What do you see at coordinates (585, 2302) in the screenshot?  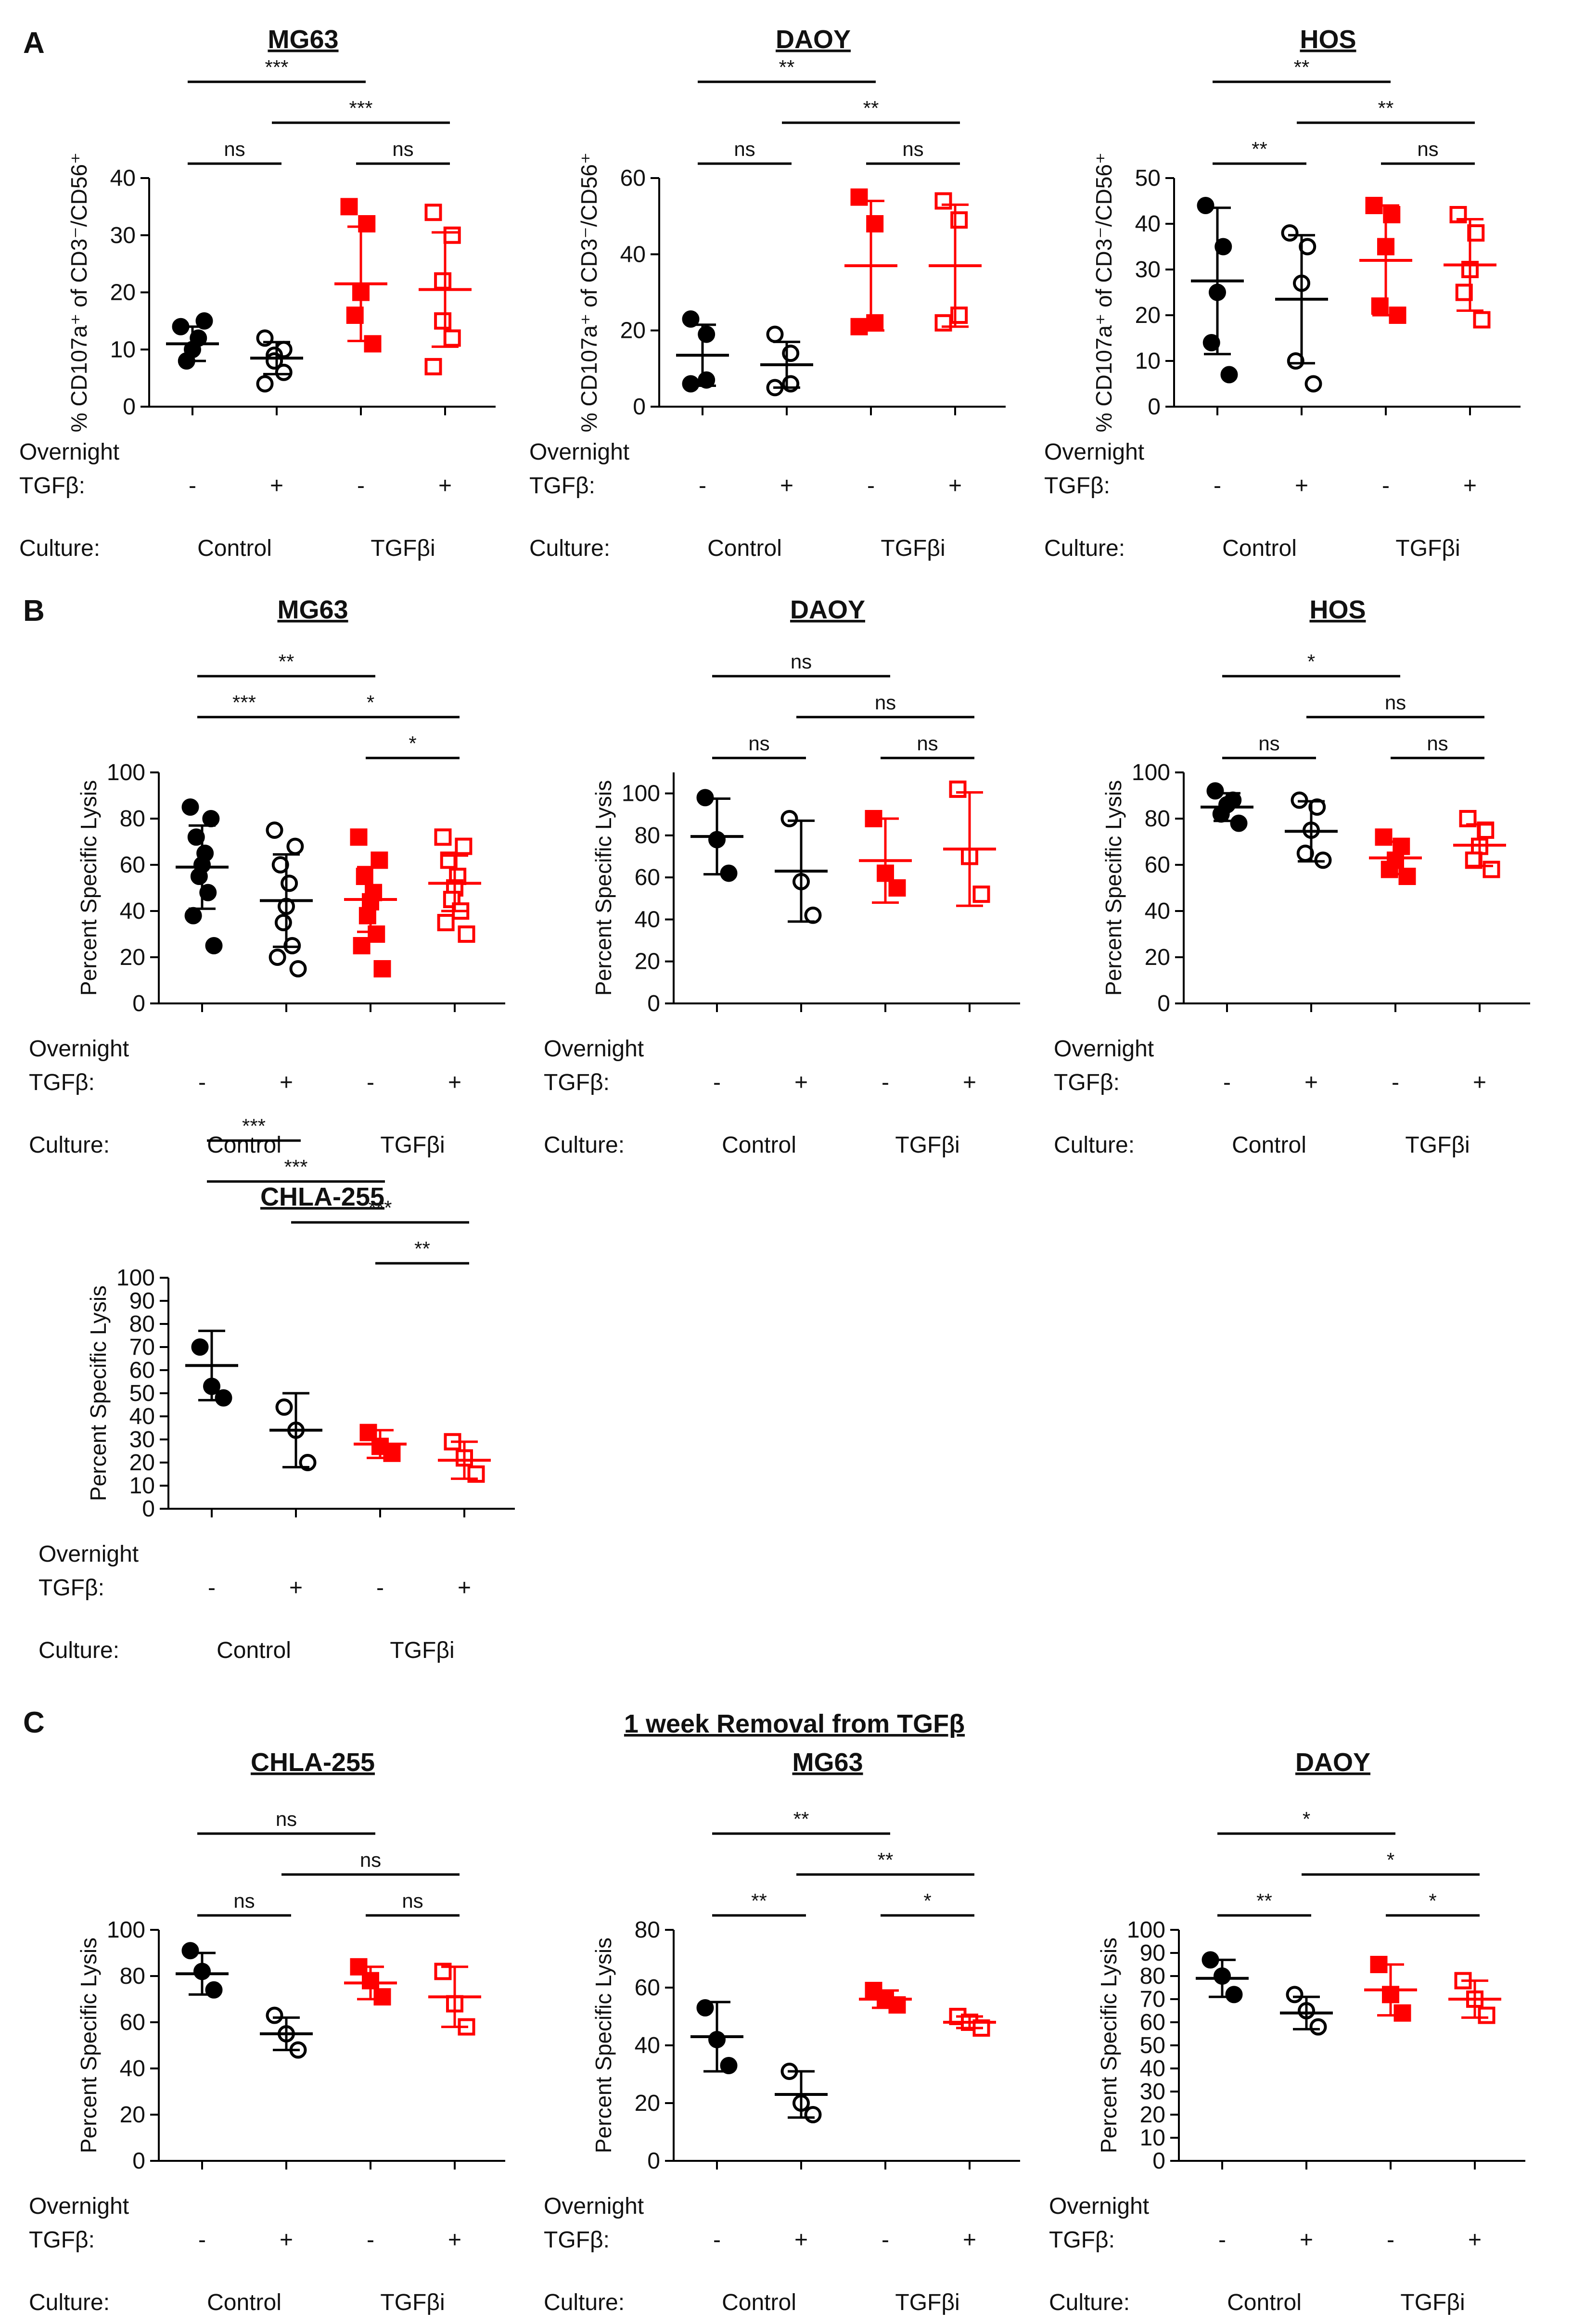 I see `row-label-culture: Culture:` at bounding box center [585, 2302].